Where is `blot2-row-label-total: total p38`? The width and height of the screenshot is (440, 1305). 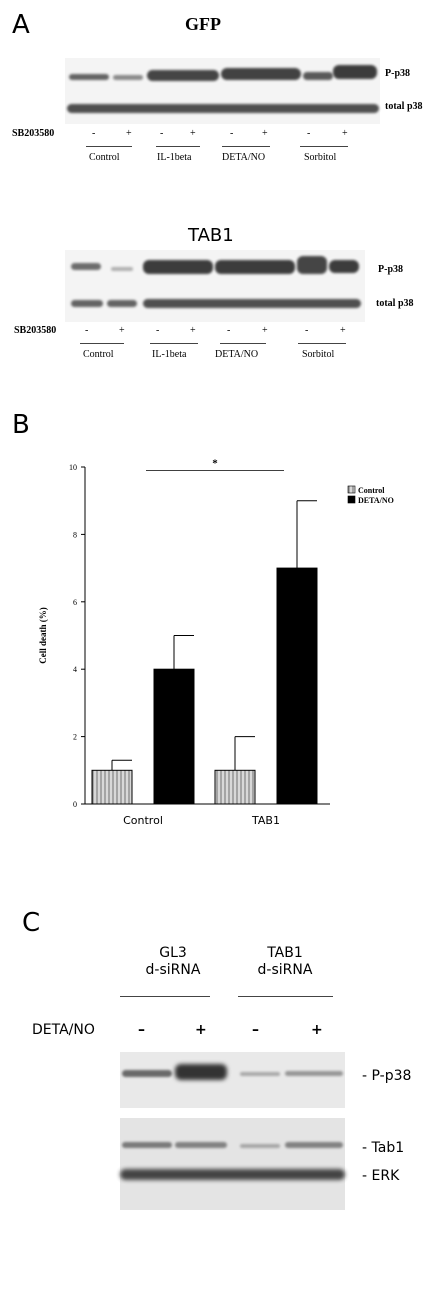
blot2-row-label-total: total p38 is located at coordinates (395, 303).